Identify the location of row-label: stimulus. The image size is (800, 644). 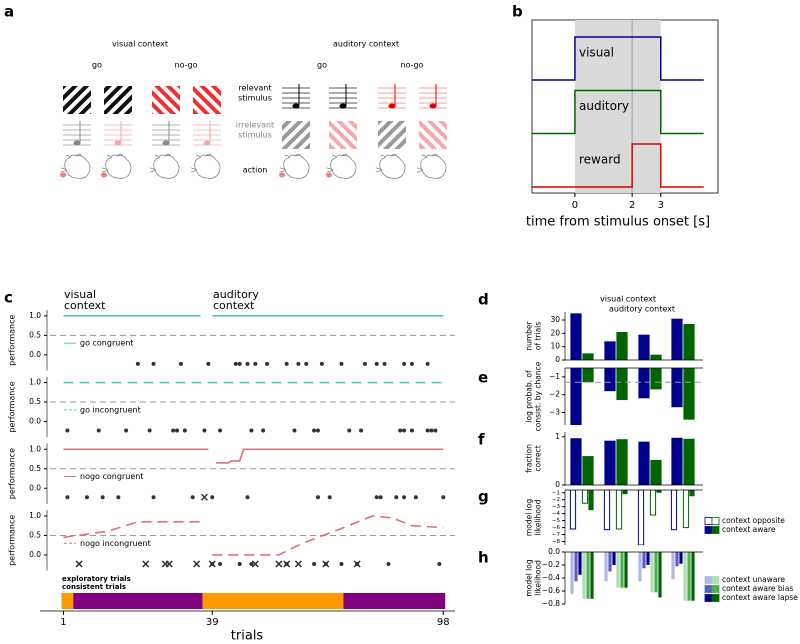
(255, 98).